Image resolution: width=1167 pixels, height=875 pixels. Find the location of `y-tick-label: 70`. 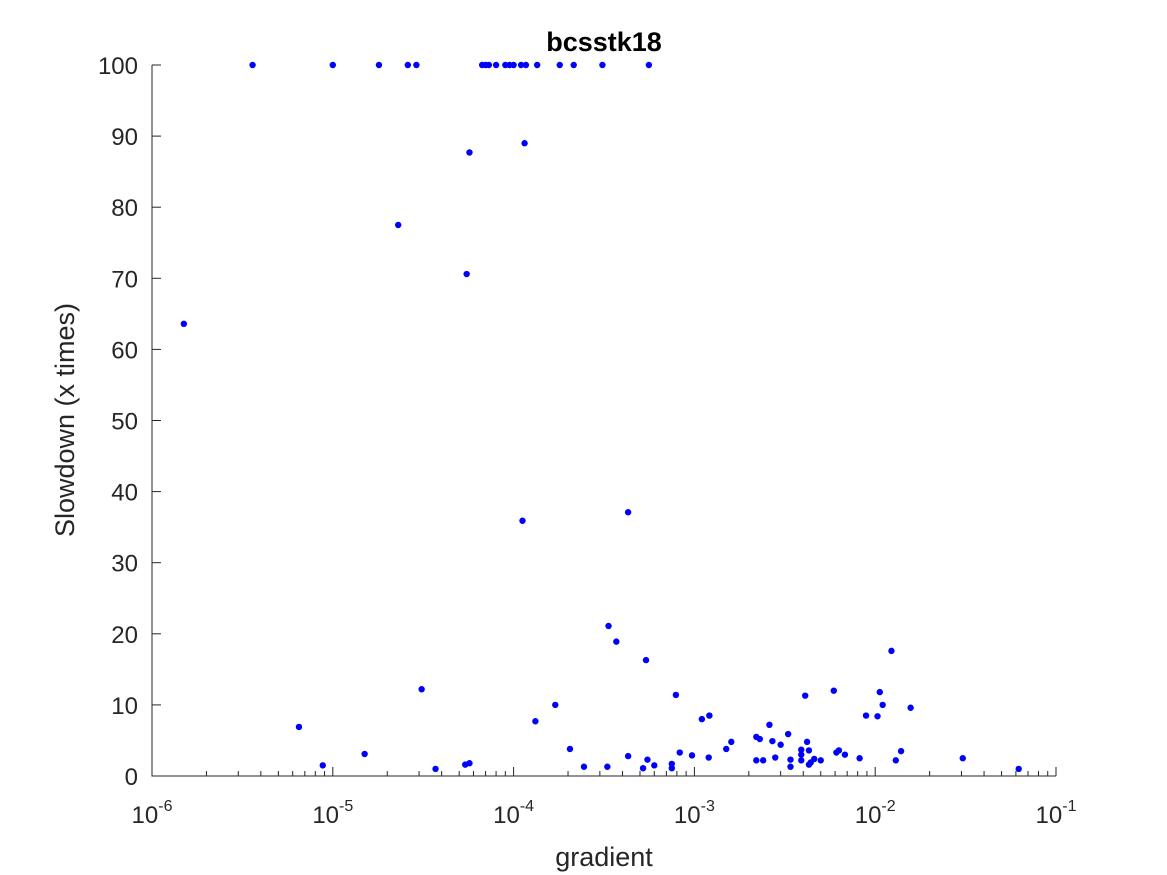

y-tick-label: 70 is located at coordinates (124, 279).